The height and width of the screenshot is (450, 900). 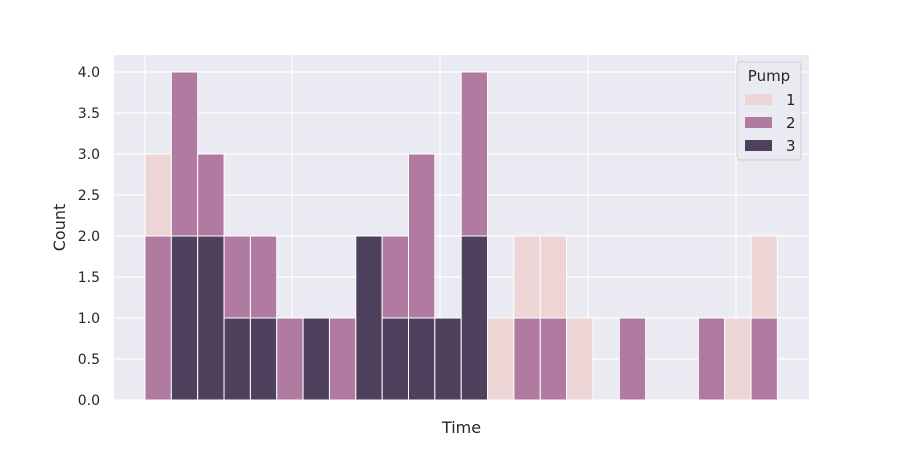 I want to click on y-tick-label: 3.0, so click(x=89, y=155).